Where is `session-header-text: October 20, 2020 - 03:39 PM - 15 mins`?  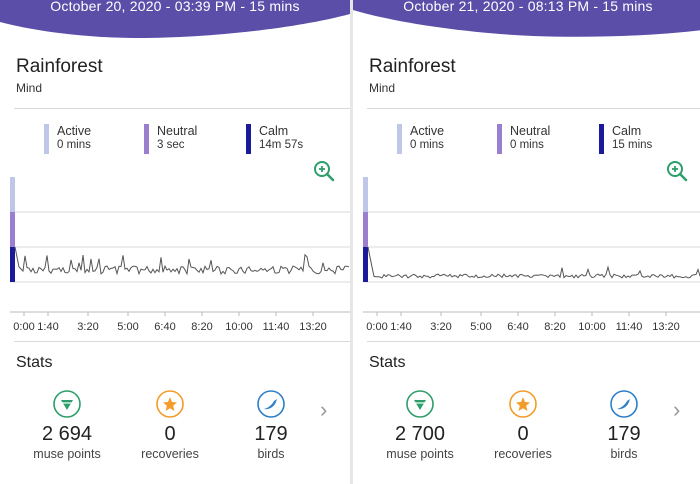 session-header-text: October 20, 2020 - 03:39 PM - 15 mins is located at coordinates (175, 7).